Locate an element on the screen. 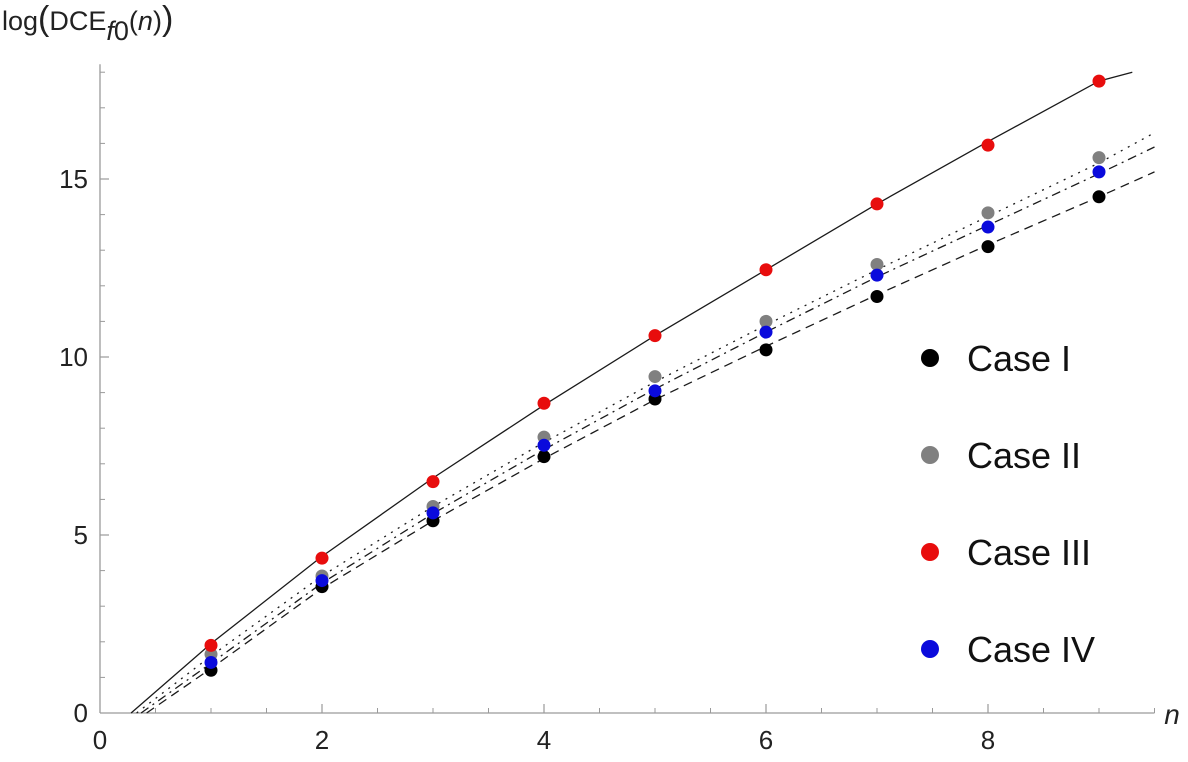  y-tick-label: 0 is located at coordinates (81, 713).